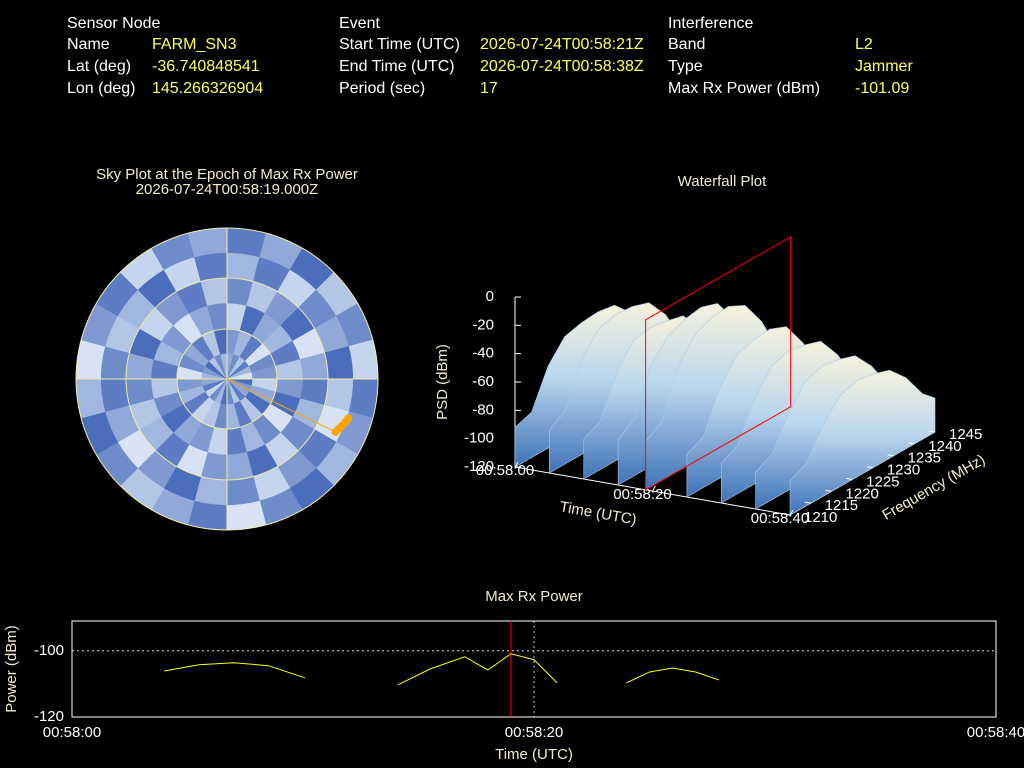 The height and width of the screenshot is (768, 1024). Describe the element at coordinates (99, 66) in the screenshot. I see `field-label: Lat (deg)` at that location.